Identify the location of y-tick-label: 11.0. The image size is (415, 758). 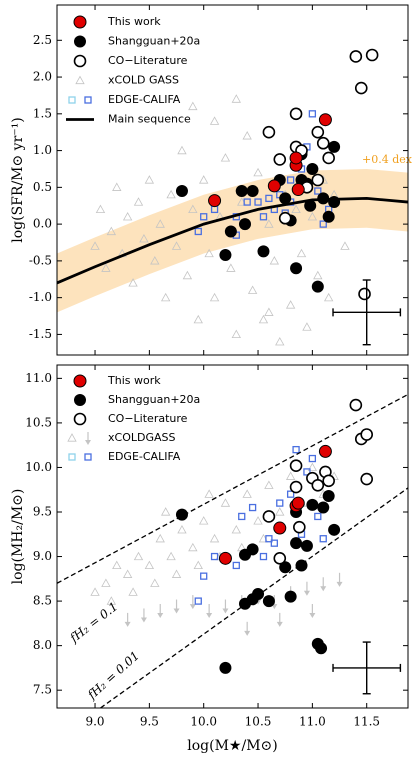
(38, 378).